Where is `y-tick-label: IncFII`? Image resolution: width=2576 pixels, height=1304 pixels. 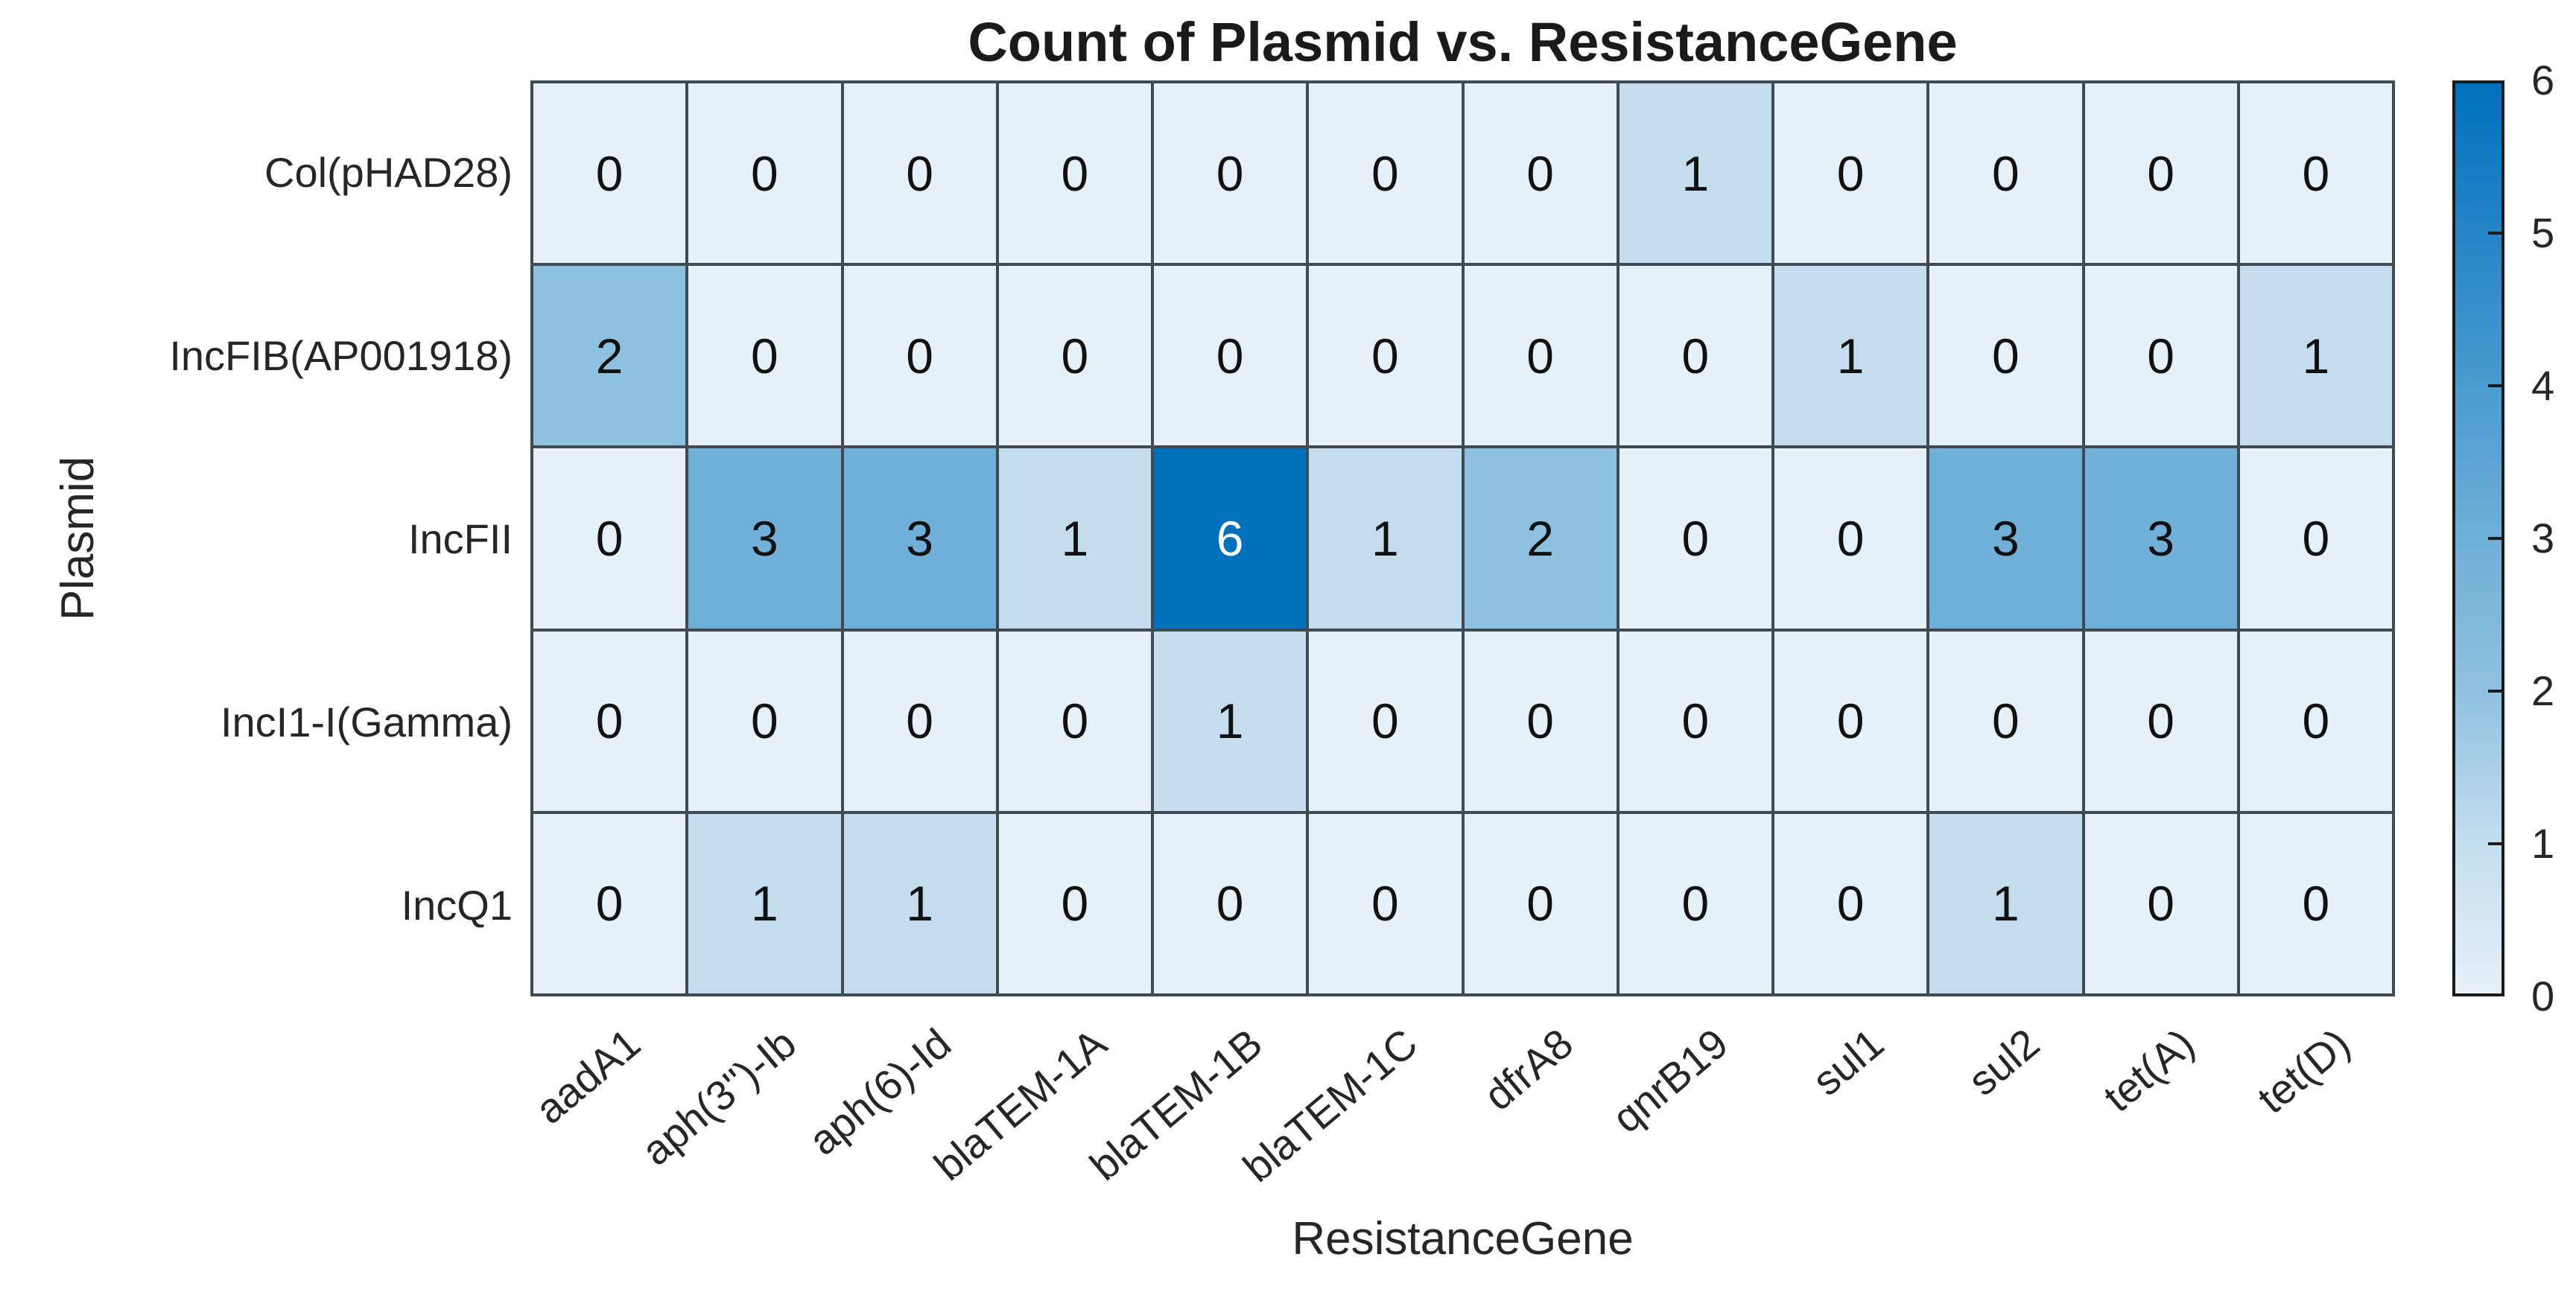
y-tick-label: IncFII is located at coordinates (460, 539).